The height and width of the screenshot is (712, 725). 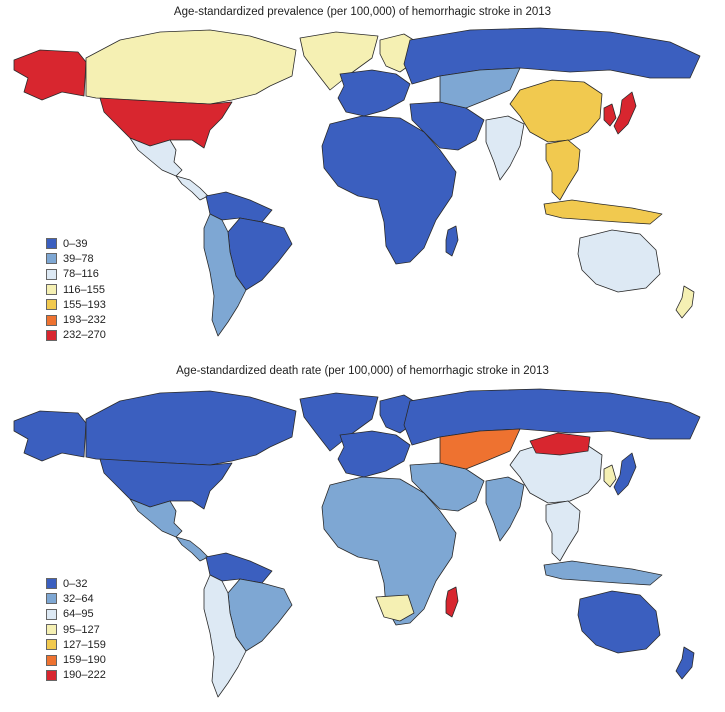 I want to click on legend-label: 159–190, so click(x=84, y=660).